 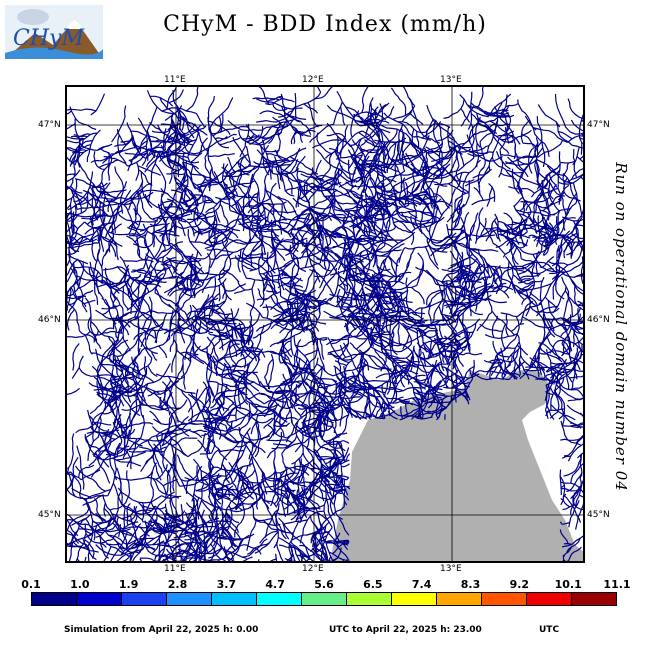 What do you see at coordinates (48, 38) in the screenshot?
I see `logo-text: CHyM` at bounding box center [48, 38].